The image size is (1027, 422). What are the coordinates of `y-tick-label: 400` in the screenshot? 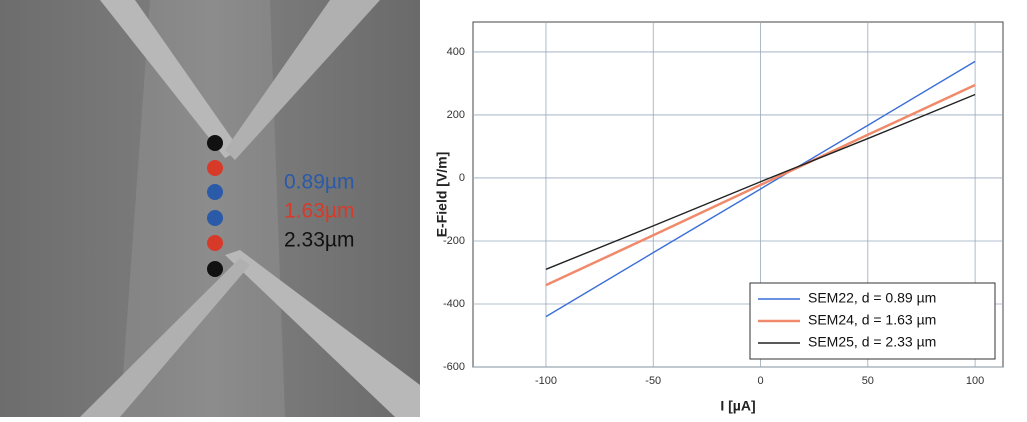 It's located at (456, 52).